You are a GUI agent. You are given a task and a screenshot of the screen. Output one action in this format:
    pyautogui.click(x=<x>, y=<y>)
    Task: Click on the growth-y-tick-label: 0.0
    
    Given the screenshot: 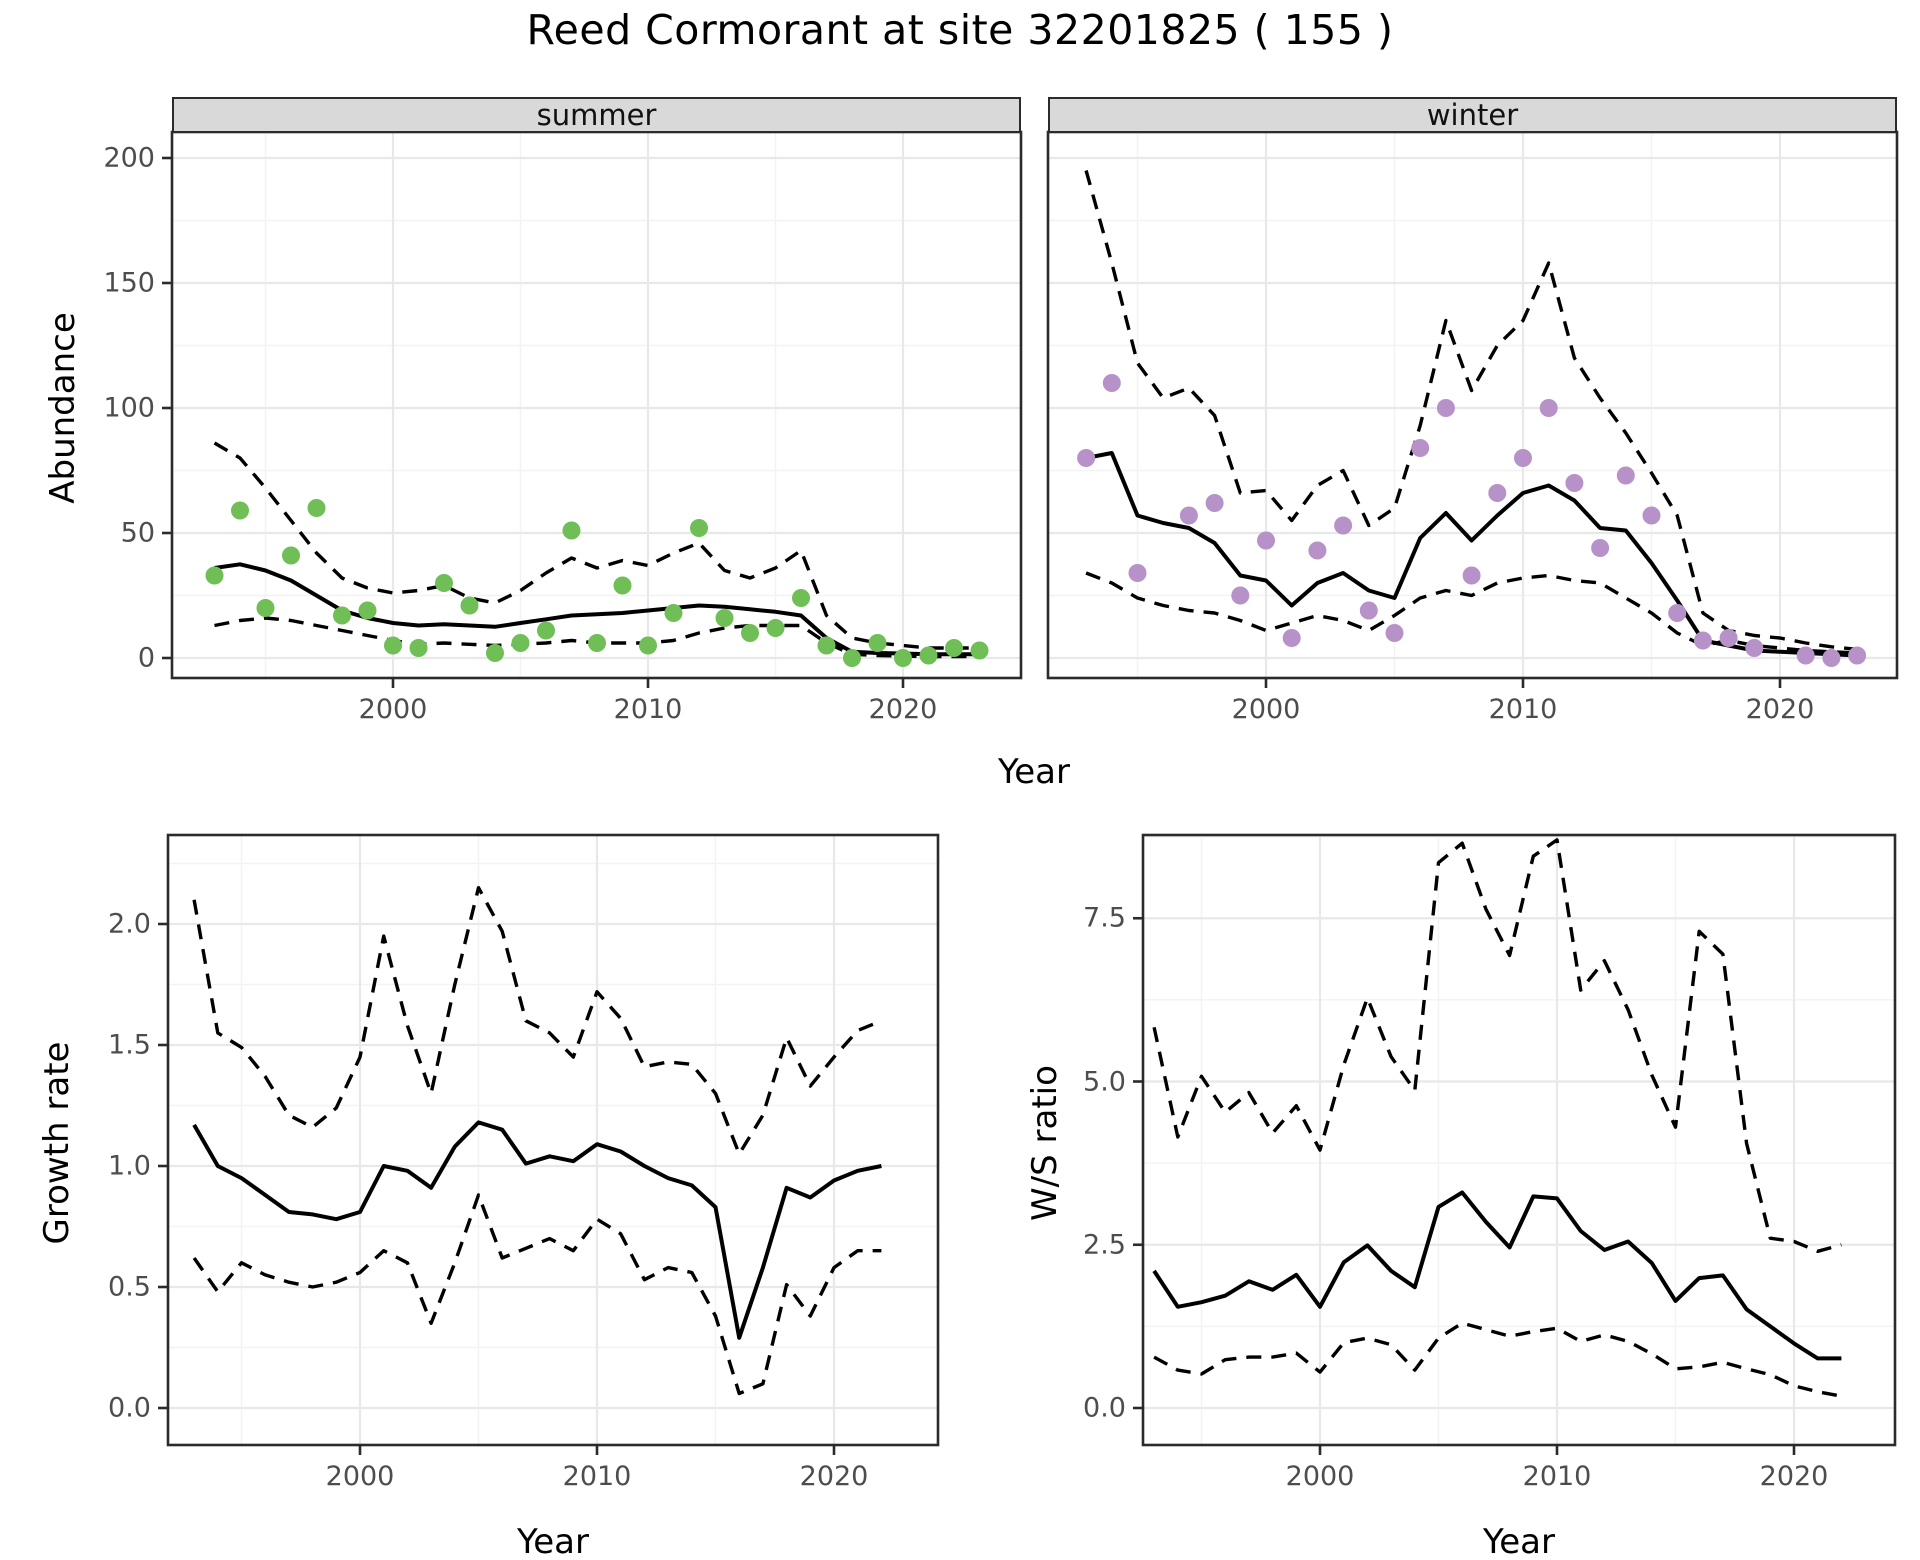 What is the action you would take?
    pyautogui.click(x=129, y=1408)
    